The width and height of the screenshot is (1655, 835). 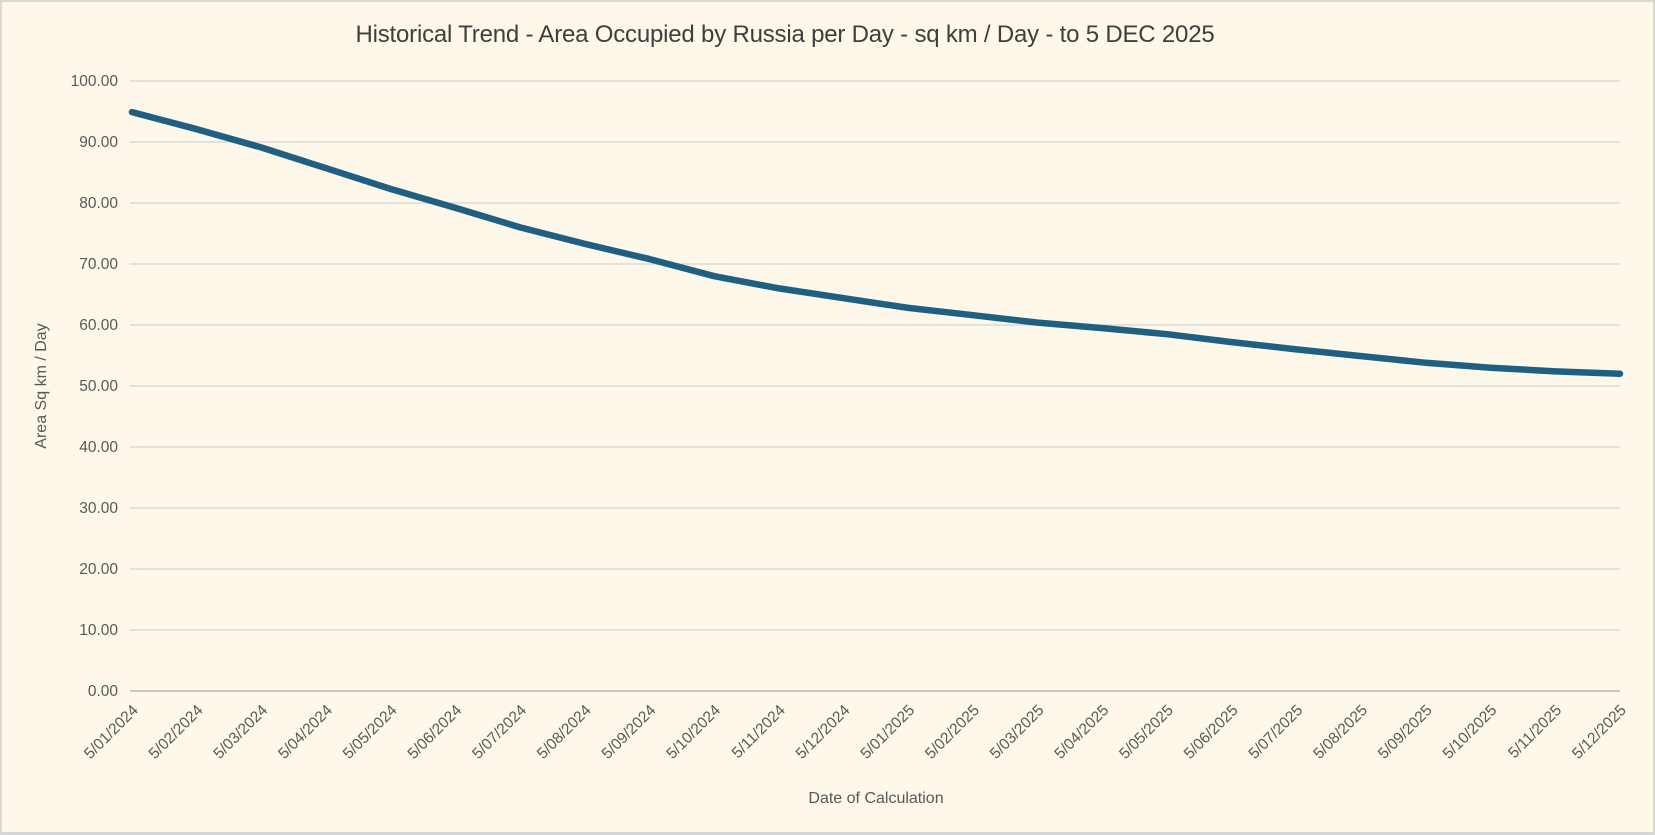 What do you see at coordinates (1146, 732) in the screenshot?
I see `x-tick-label: 5/05/2025` at bounding box center [1146, 732].